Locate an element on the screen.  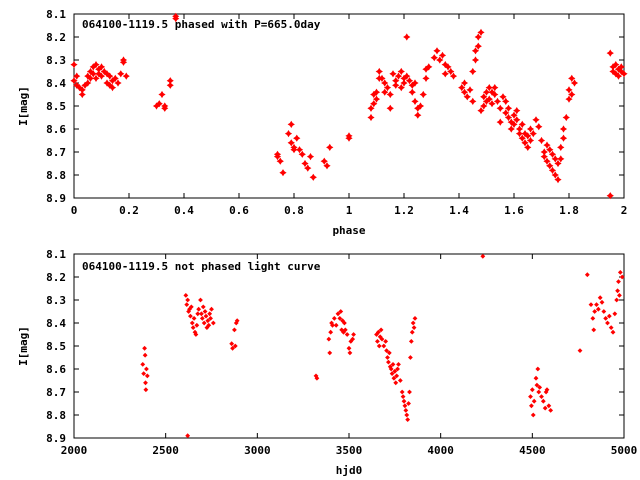
y-tick-label: 8.1 is located at coordinates (56, 14).